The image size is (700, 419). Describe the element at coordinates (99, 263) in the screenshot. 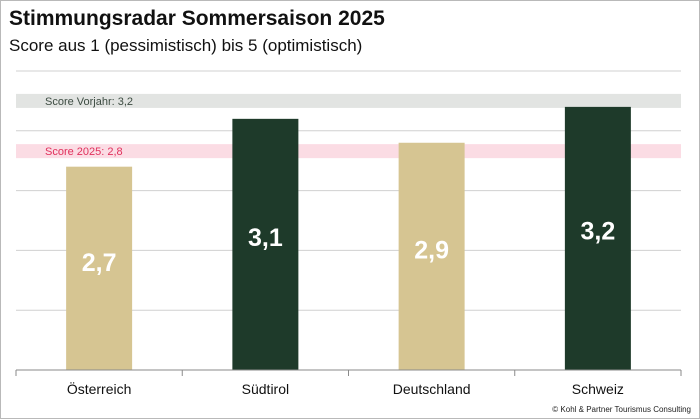

I see `bar-value-label-0: 2,7` at that location.